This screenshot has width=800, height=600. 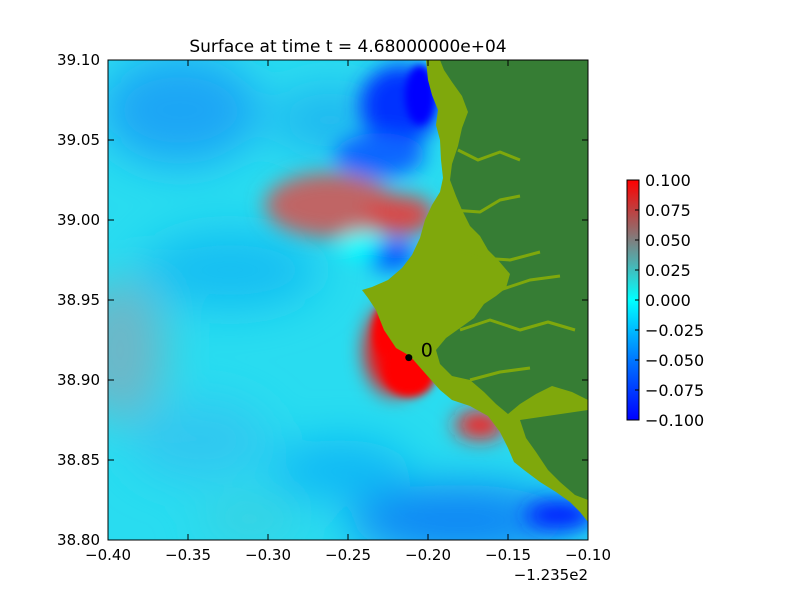 I want to click on x-tick-label: −0.35, so click(x=188, y=555).